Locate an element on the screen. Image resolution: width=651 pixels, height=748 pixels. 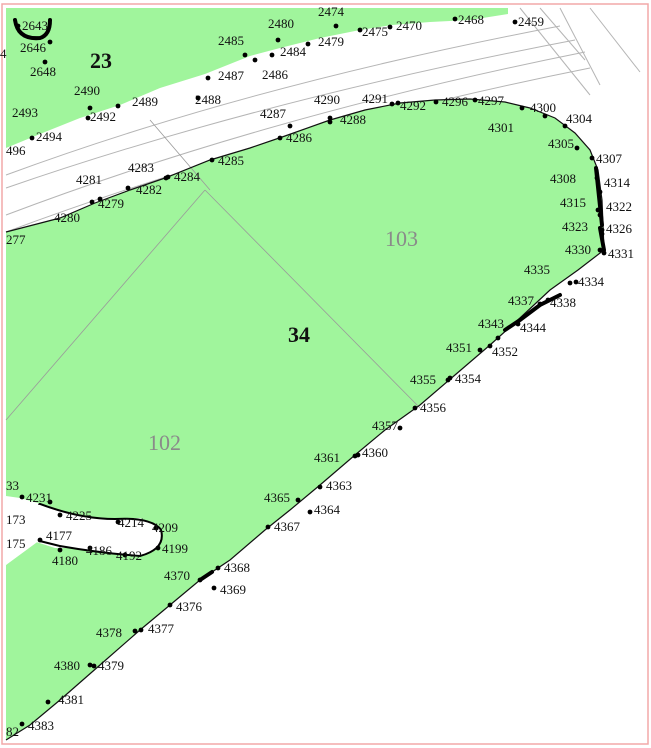
survey-point-label: 2493 is located at coordinates (25, 112).